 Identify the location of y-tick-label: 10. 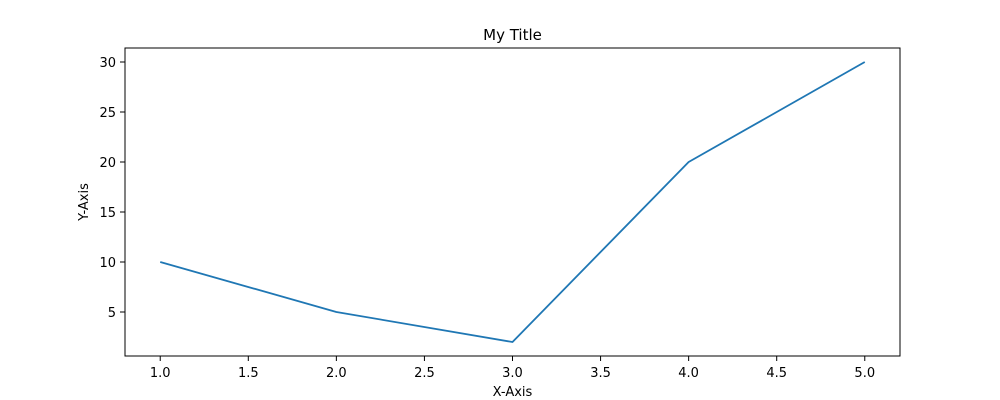
(107, 263).